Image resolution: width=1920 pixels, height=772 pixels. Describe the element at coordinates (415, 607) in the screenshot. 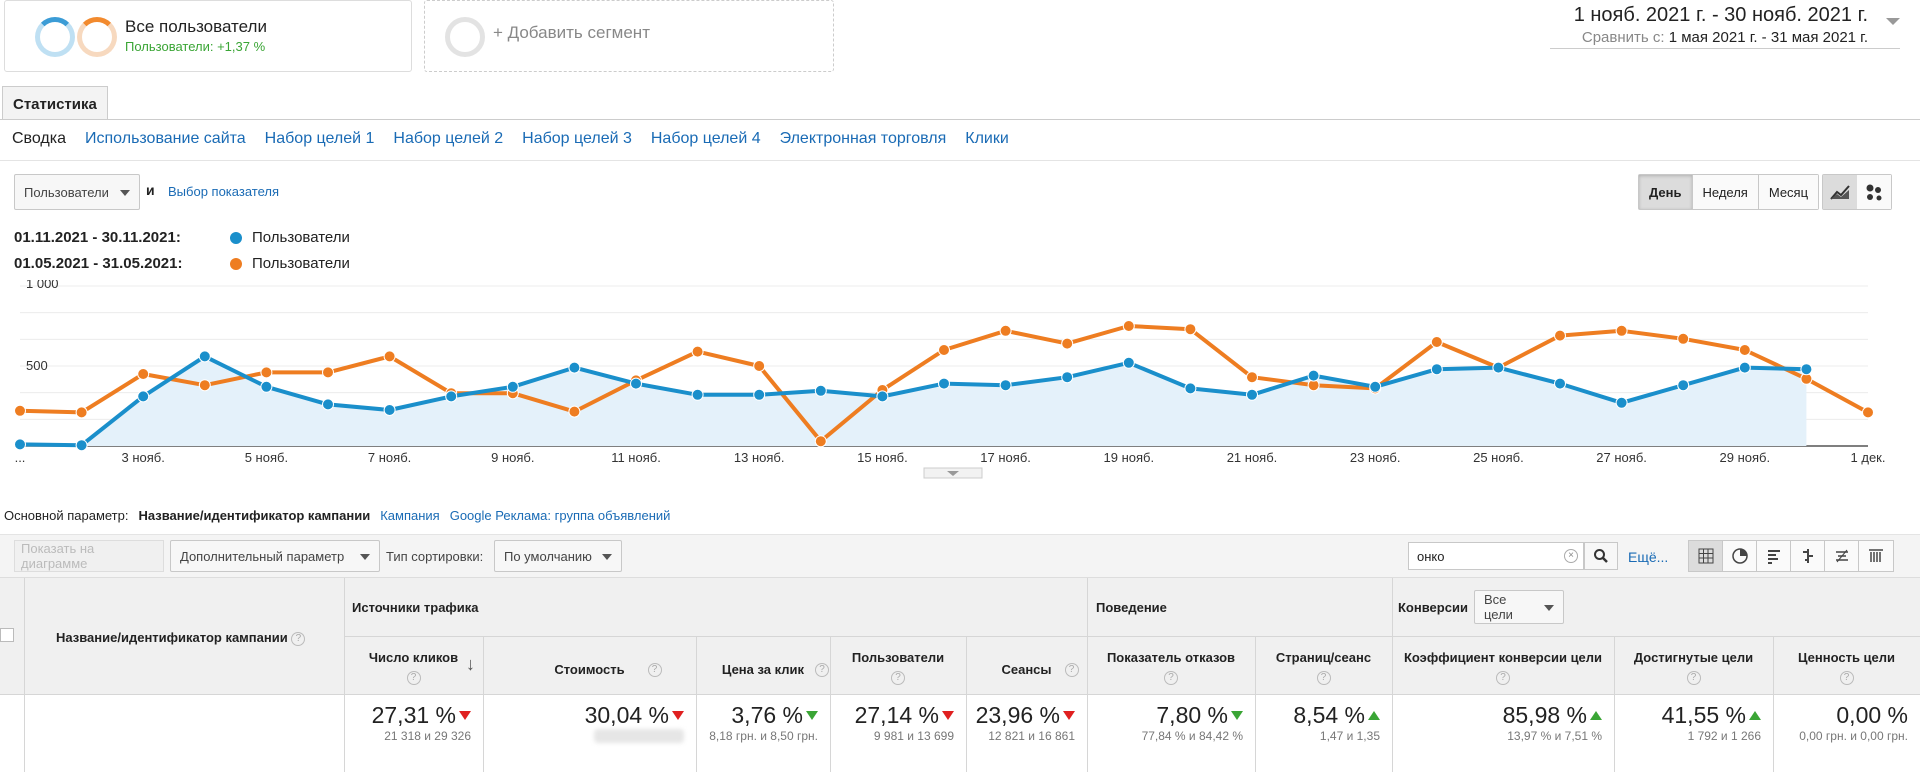

I see `group-traffic-sources: Источники трафика` at that location.